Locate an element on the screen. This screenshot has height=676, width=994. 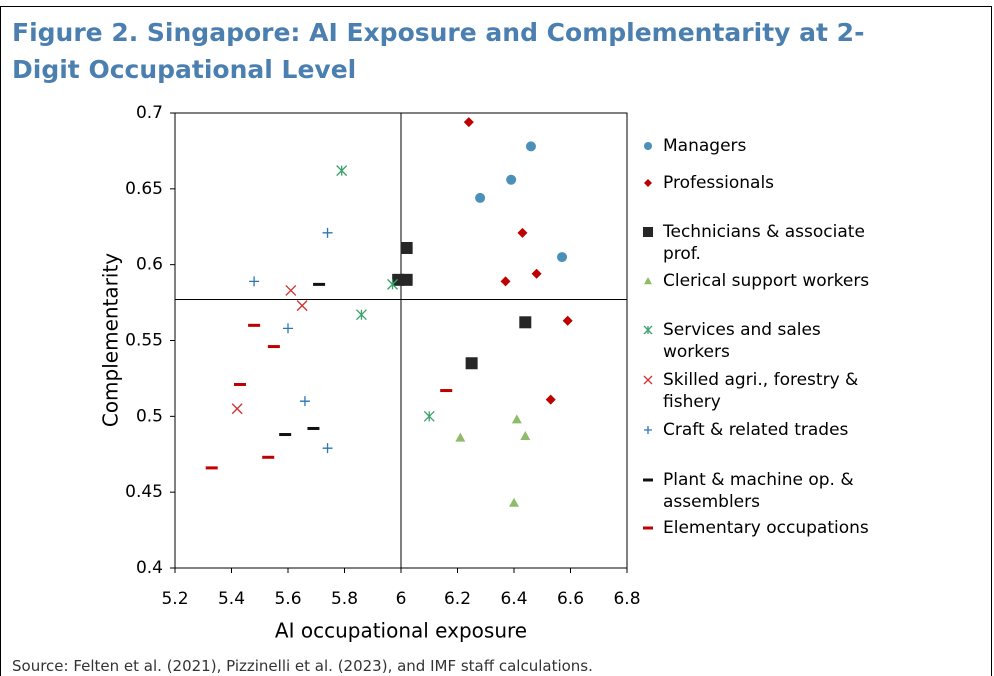
x-tick-label: 6.4 is located at coordinates (513, 599).